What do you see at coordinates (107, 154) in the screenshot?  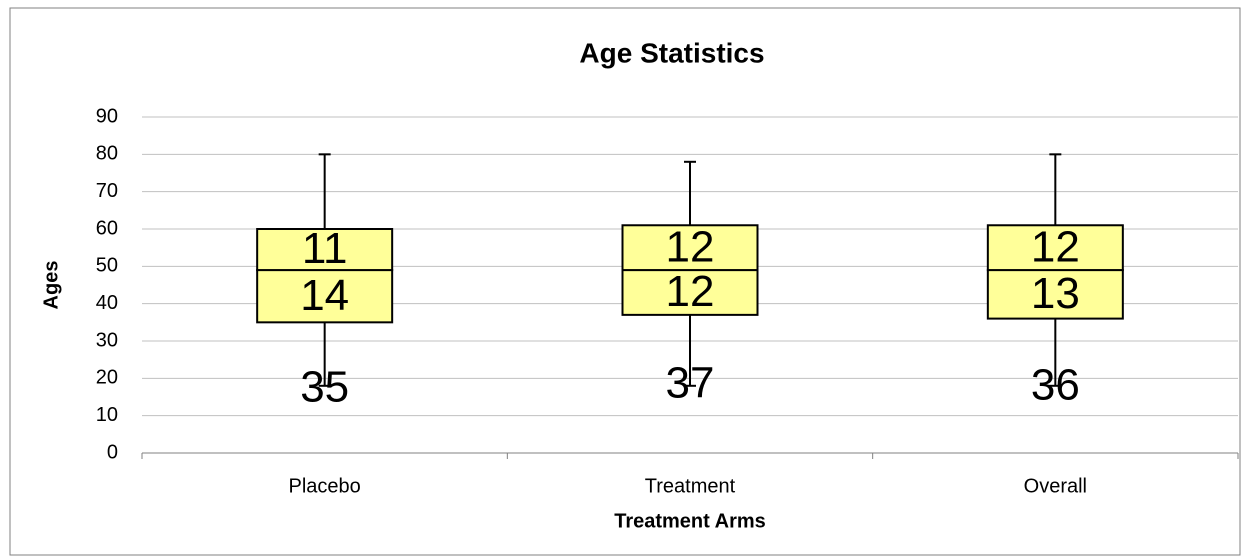 I see `y-tick-label: 80` at bounding box center [107, 154].